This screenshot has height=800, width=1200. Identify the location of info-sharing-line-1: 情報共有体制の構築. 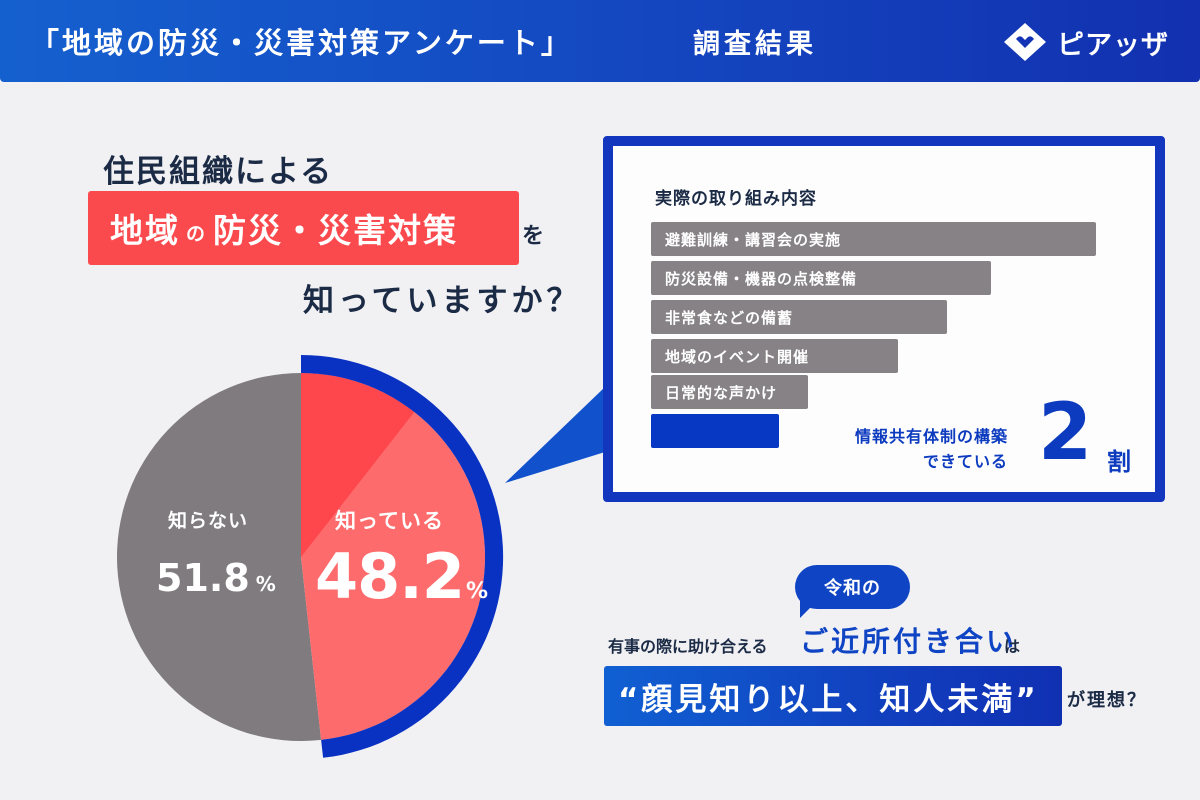
(931, 436).